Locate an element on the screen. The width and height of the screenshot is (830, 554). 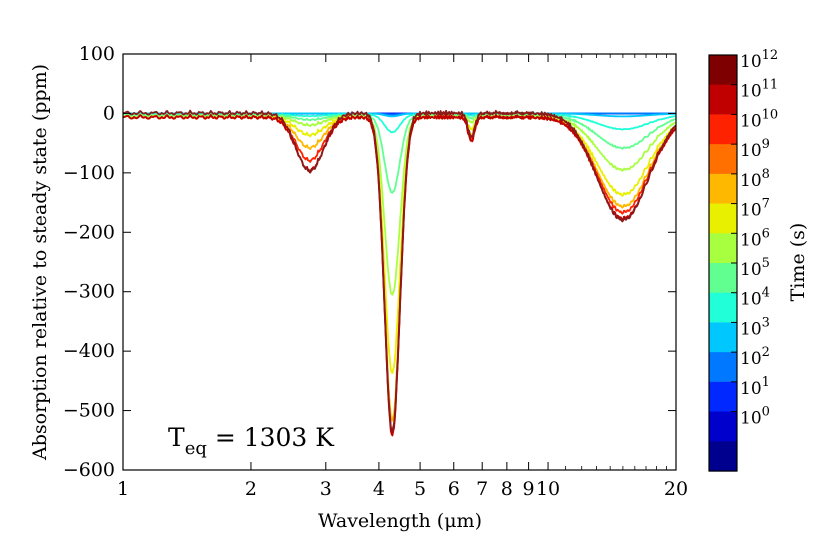
x-tick-label: 3 is located at coordinates (326, 489).